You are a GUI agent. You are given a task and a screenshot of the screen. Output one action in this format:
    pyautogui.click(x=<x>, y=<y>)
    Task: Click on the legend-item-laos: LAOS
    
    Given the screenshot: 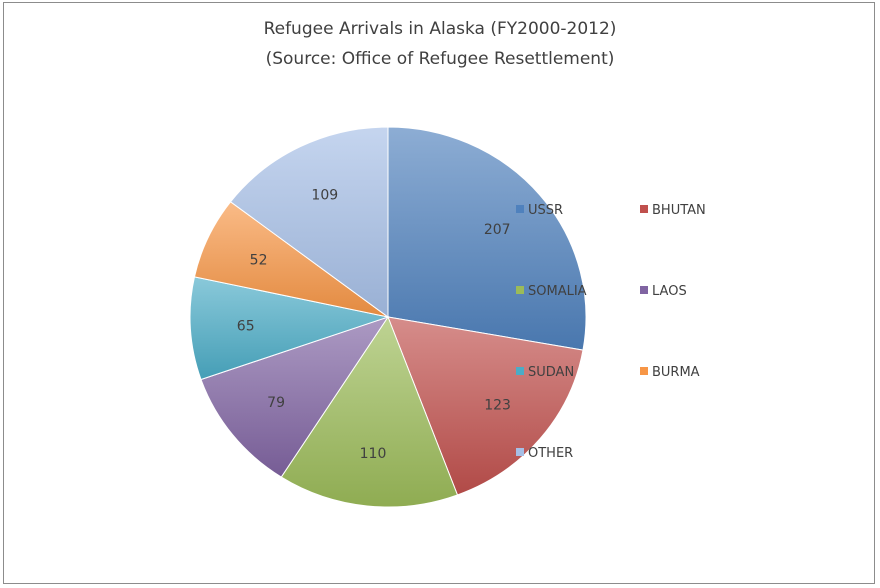 What is the action you would take?
    pyautogui.click(x=663, y=291)
    